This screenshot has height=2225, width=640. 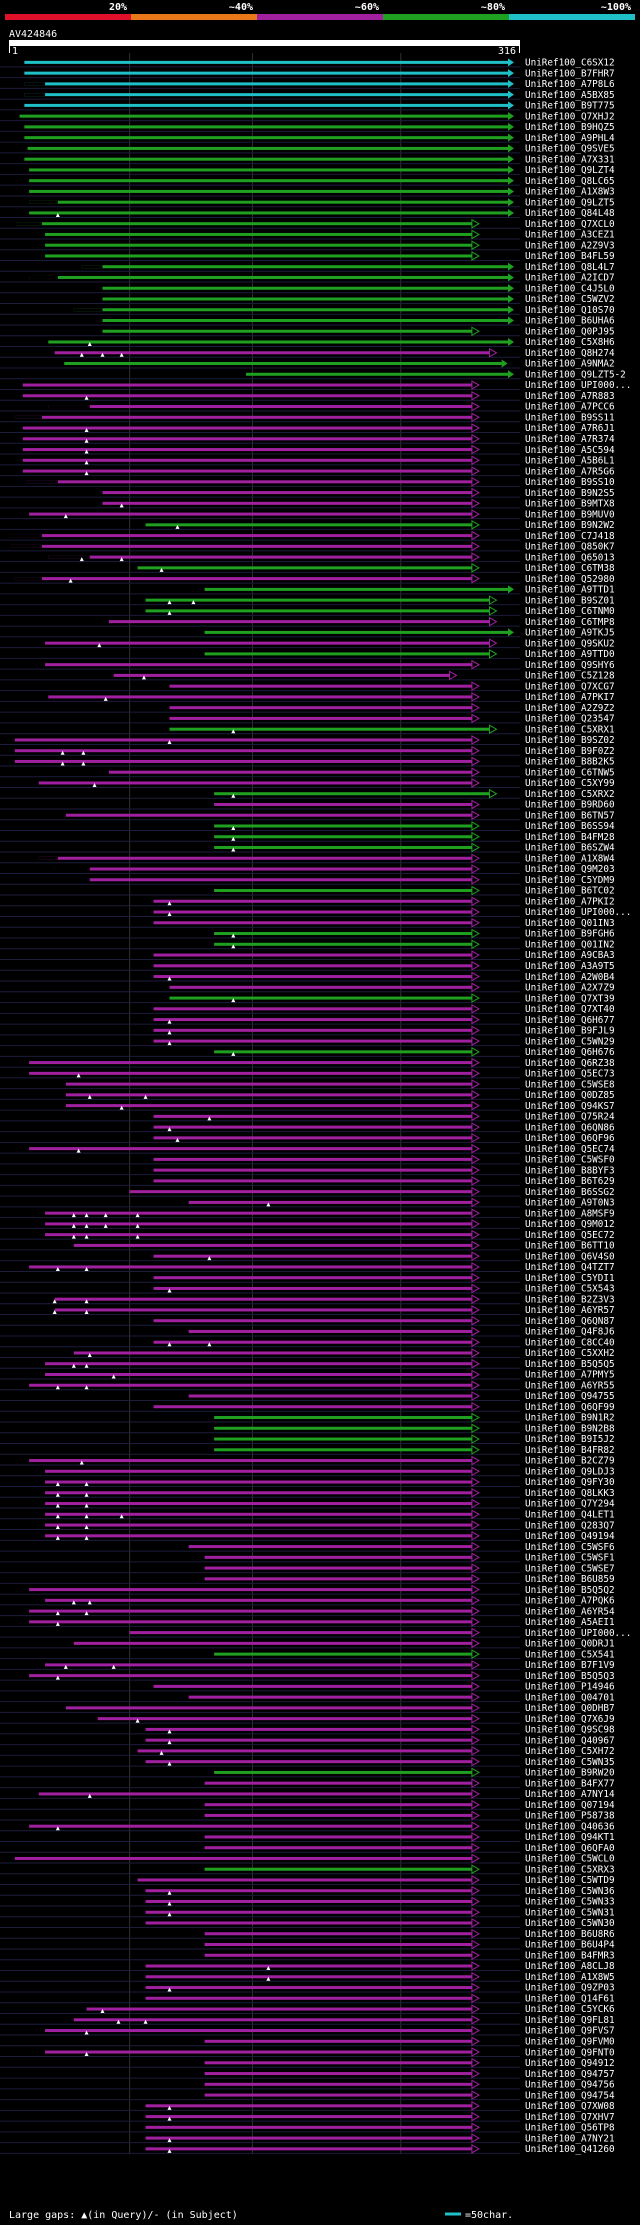 I want to click on hit-row: UniRef100_Q5EC74, so click(x=307, y=1149).